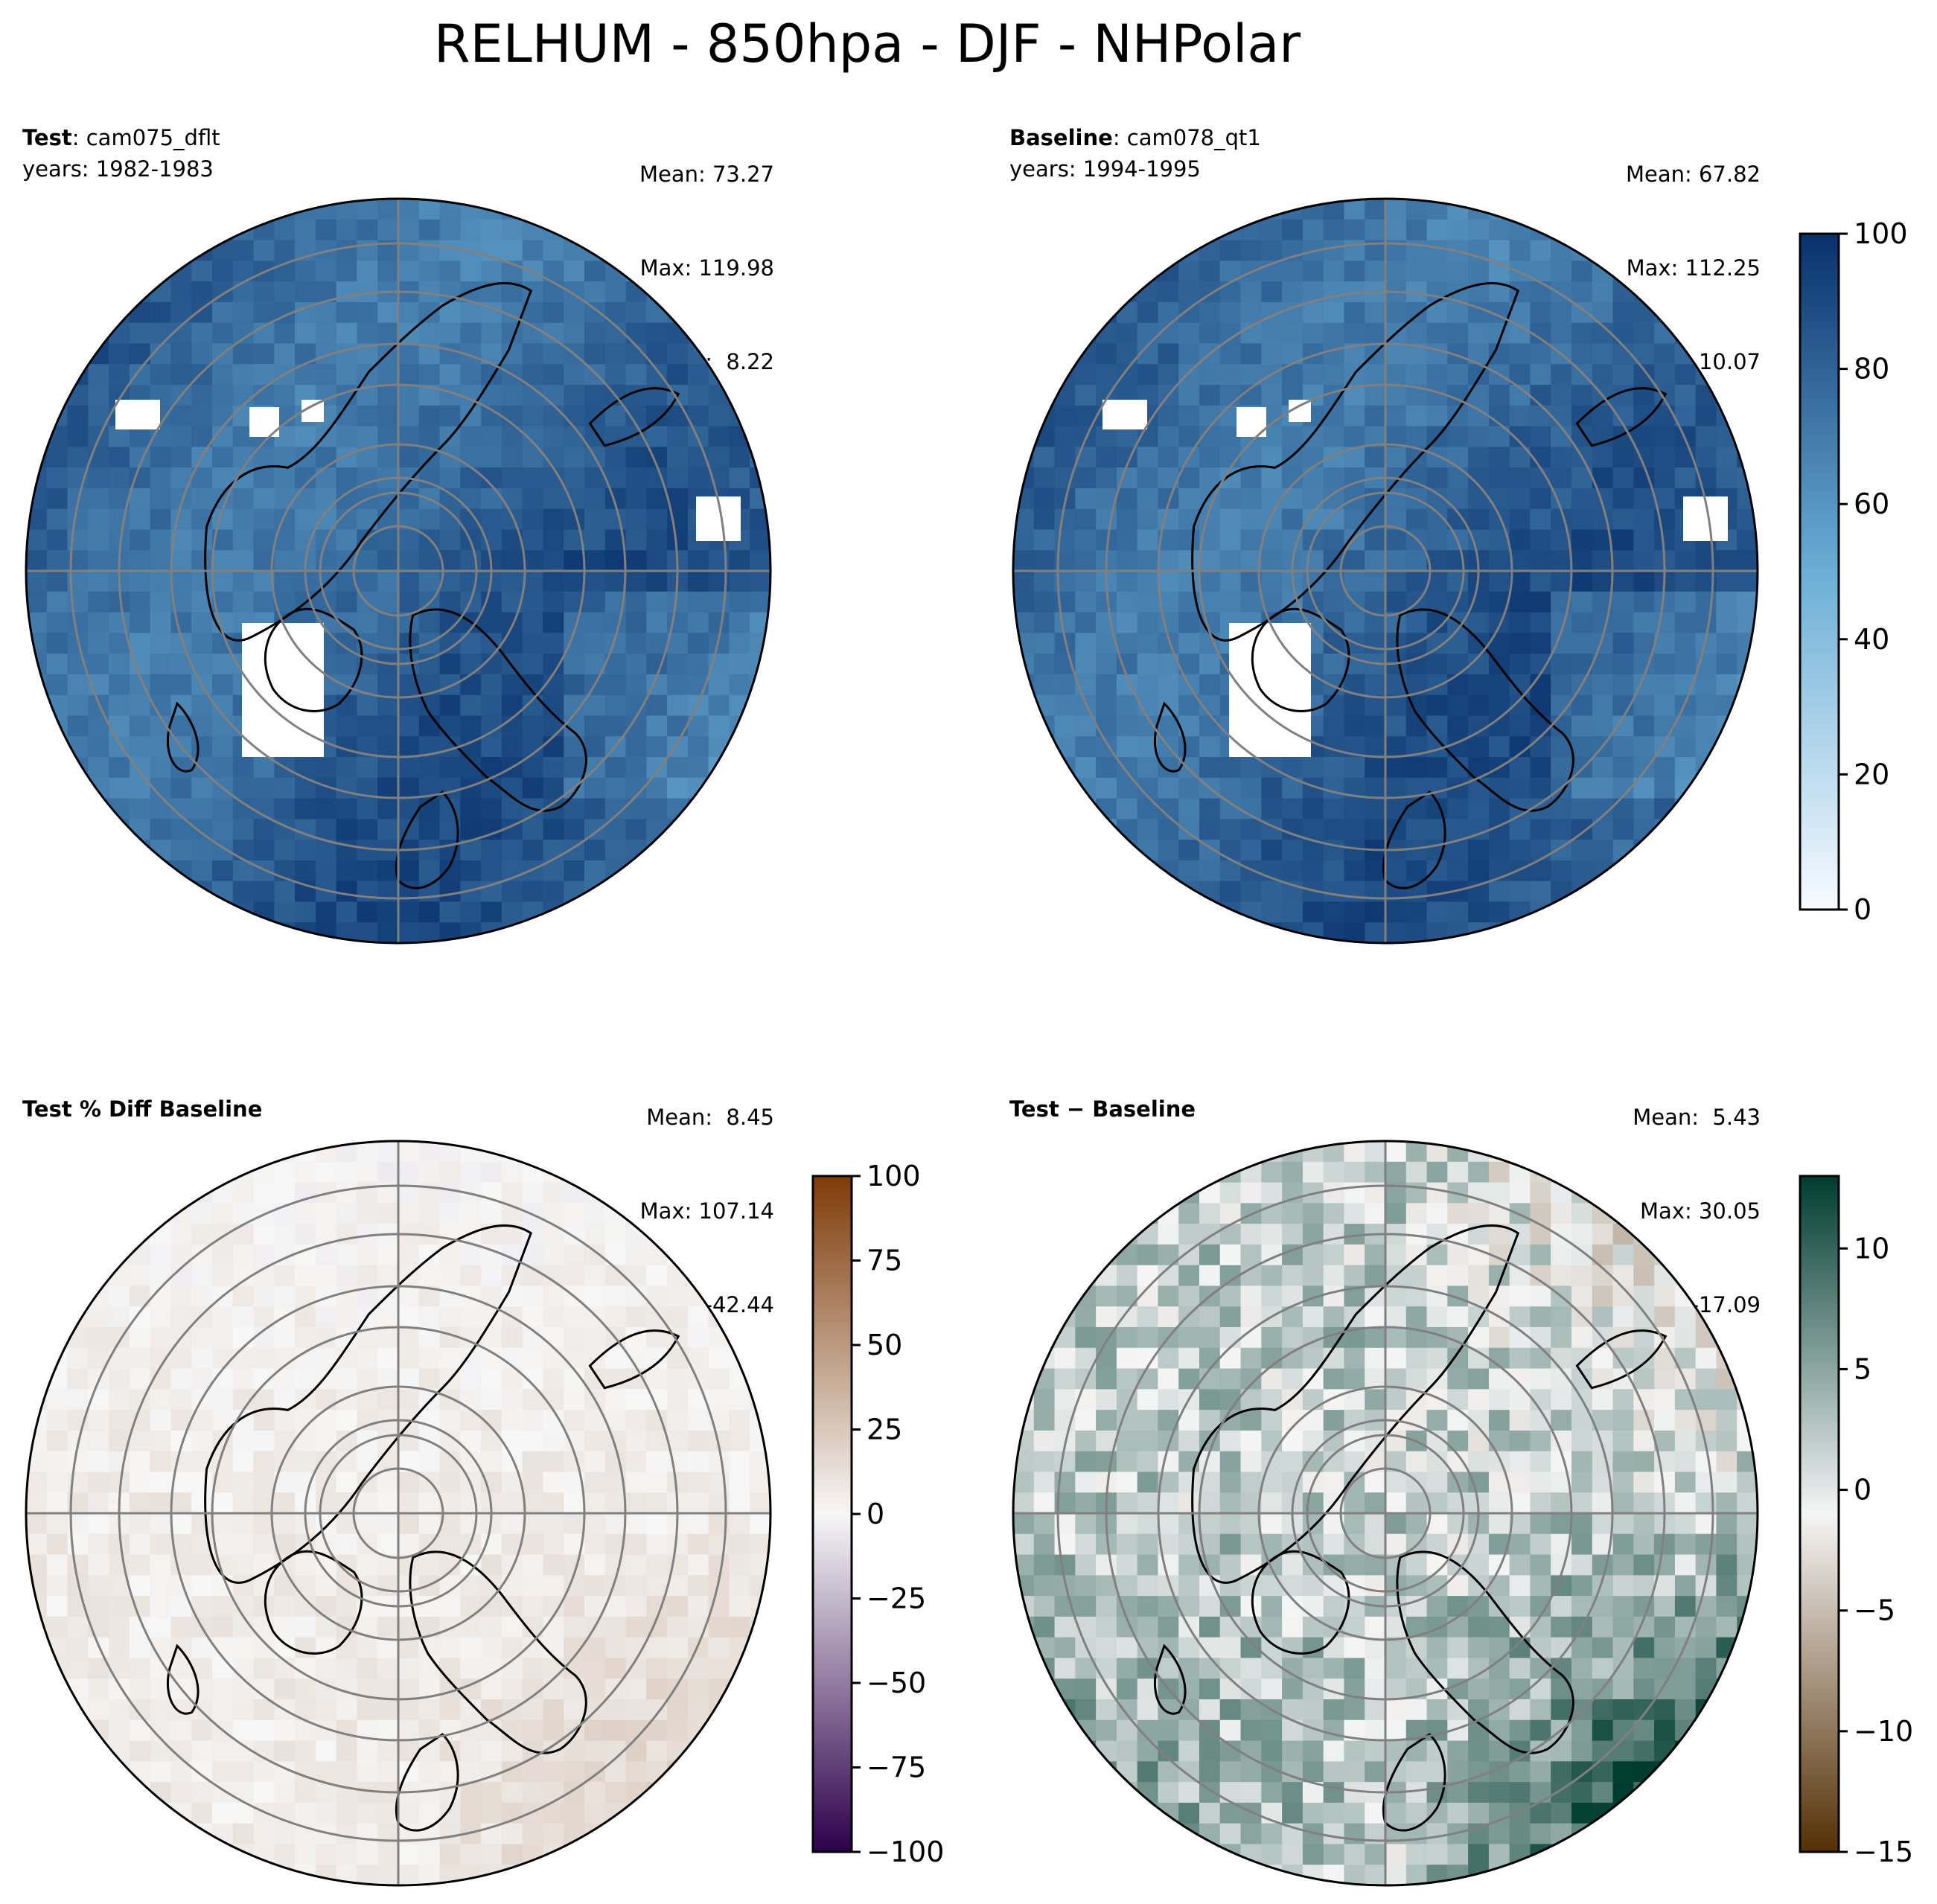  Describe the element at coordinates (875, 1514) in the screenshot. I see `colorbar-tick-label: 0` at that location.